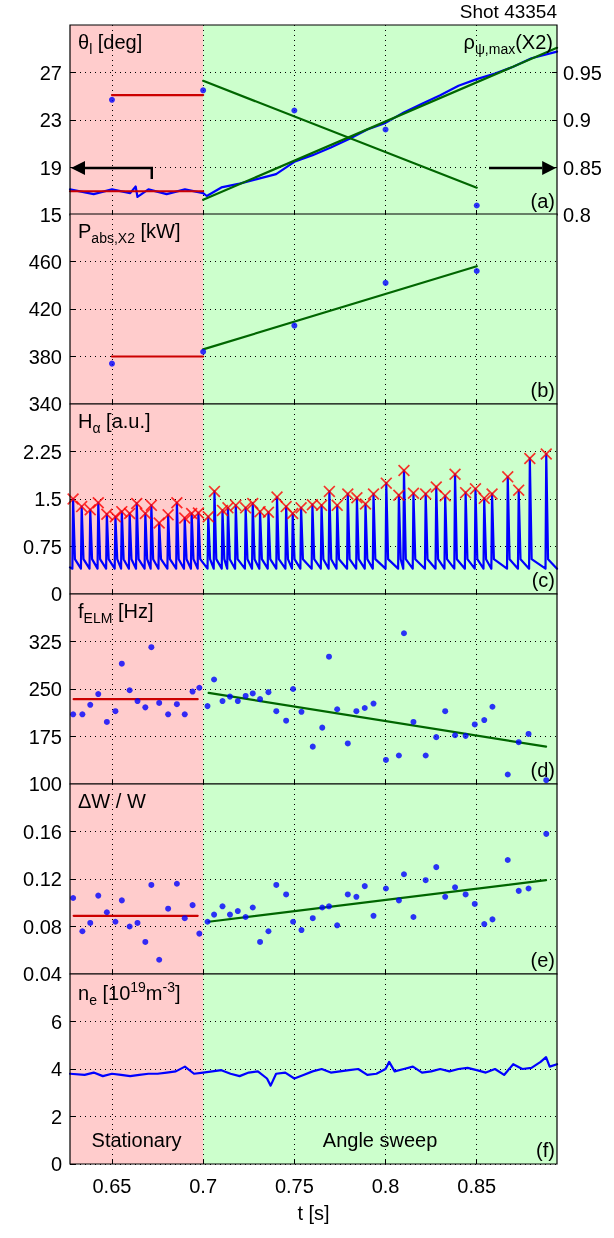  What do you see at coordinates (45, 736) in the screenshot?
I see `y-tick-label: 175` at bounding box center [45, 736].